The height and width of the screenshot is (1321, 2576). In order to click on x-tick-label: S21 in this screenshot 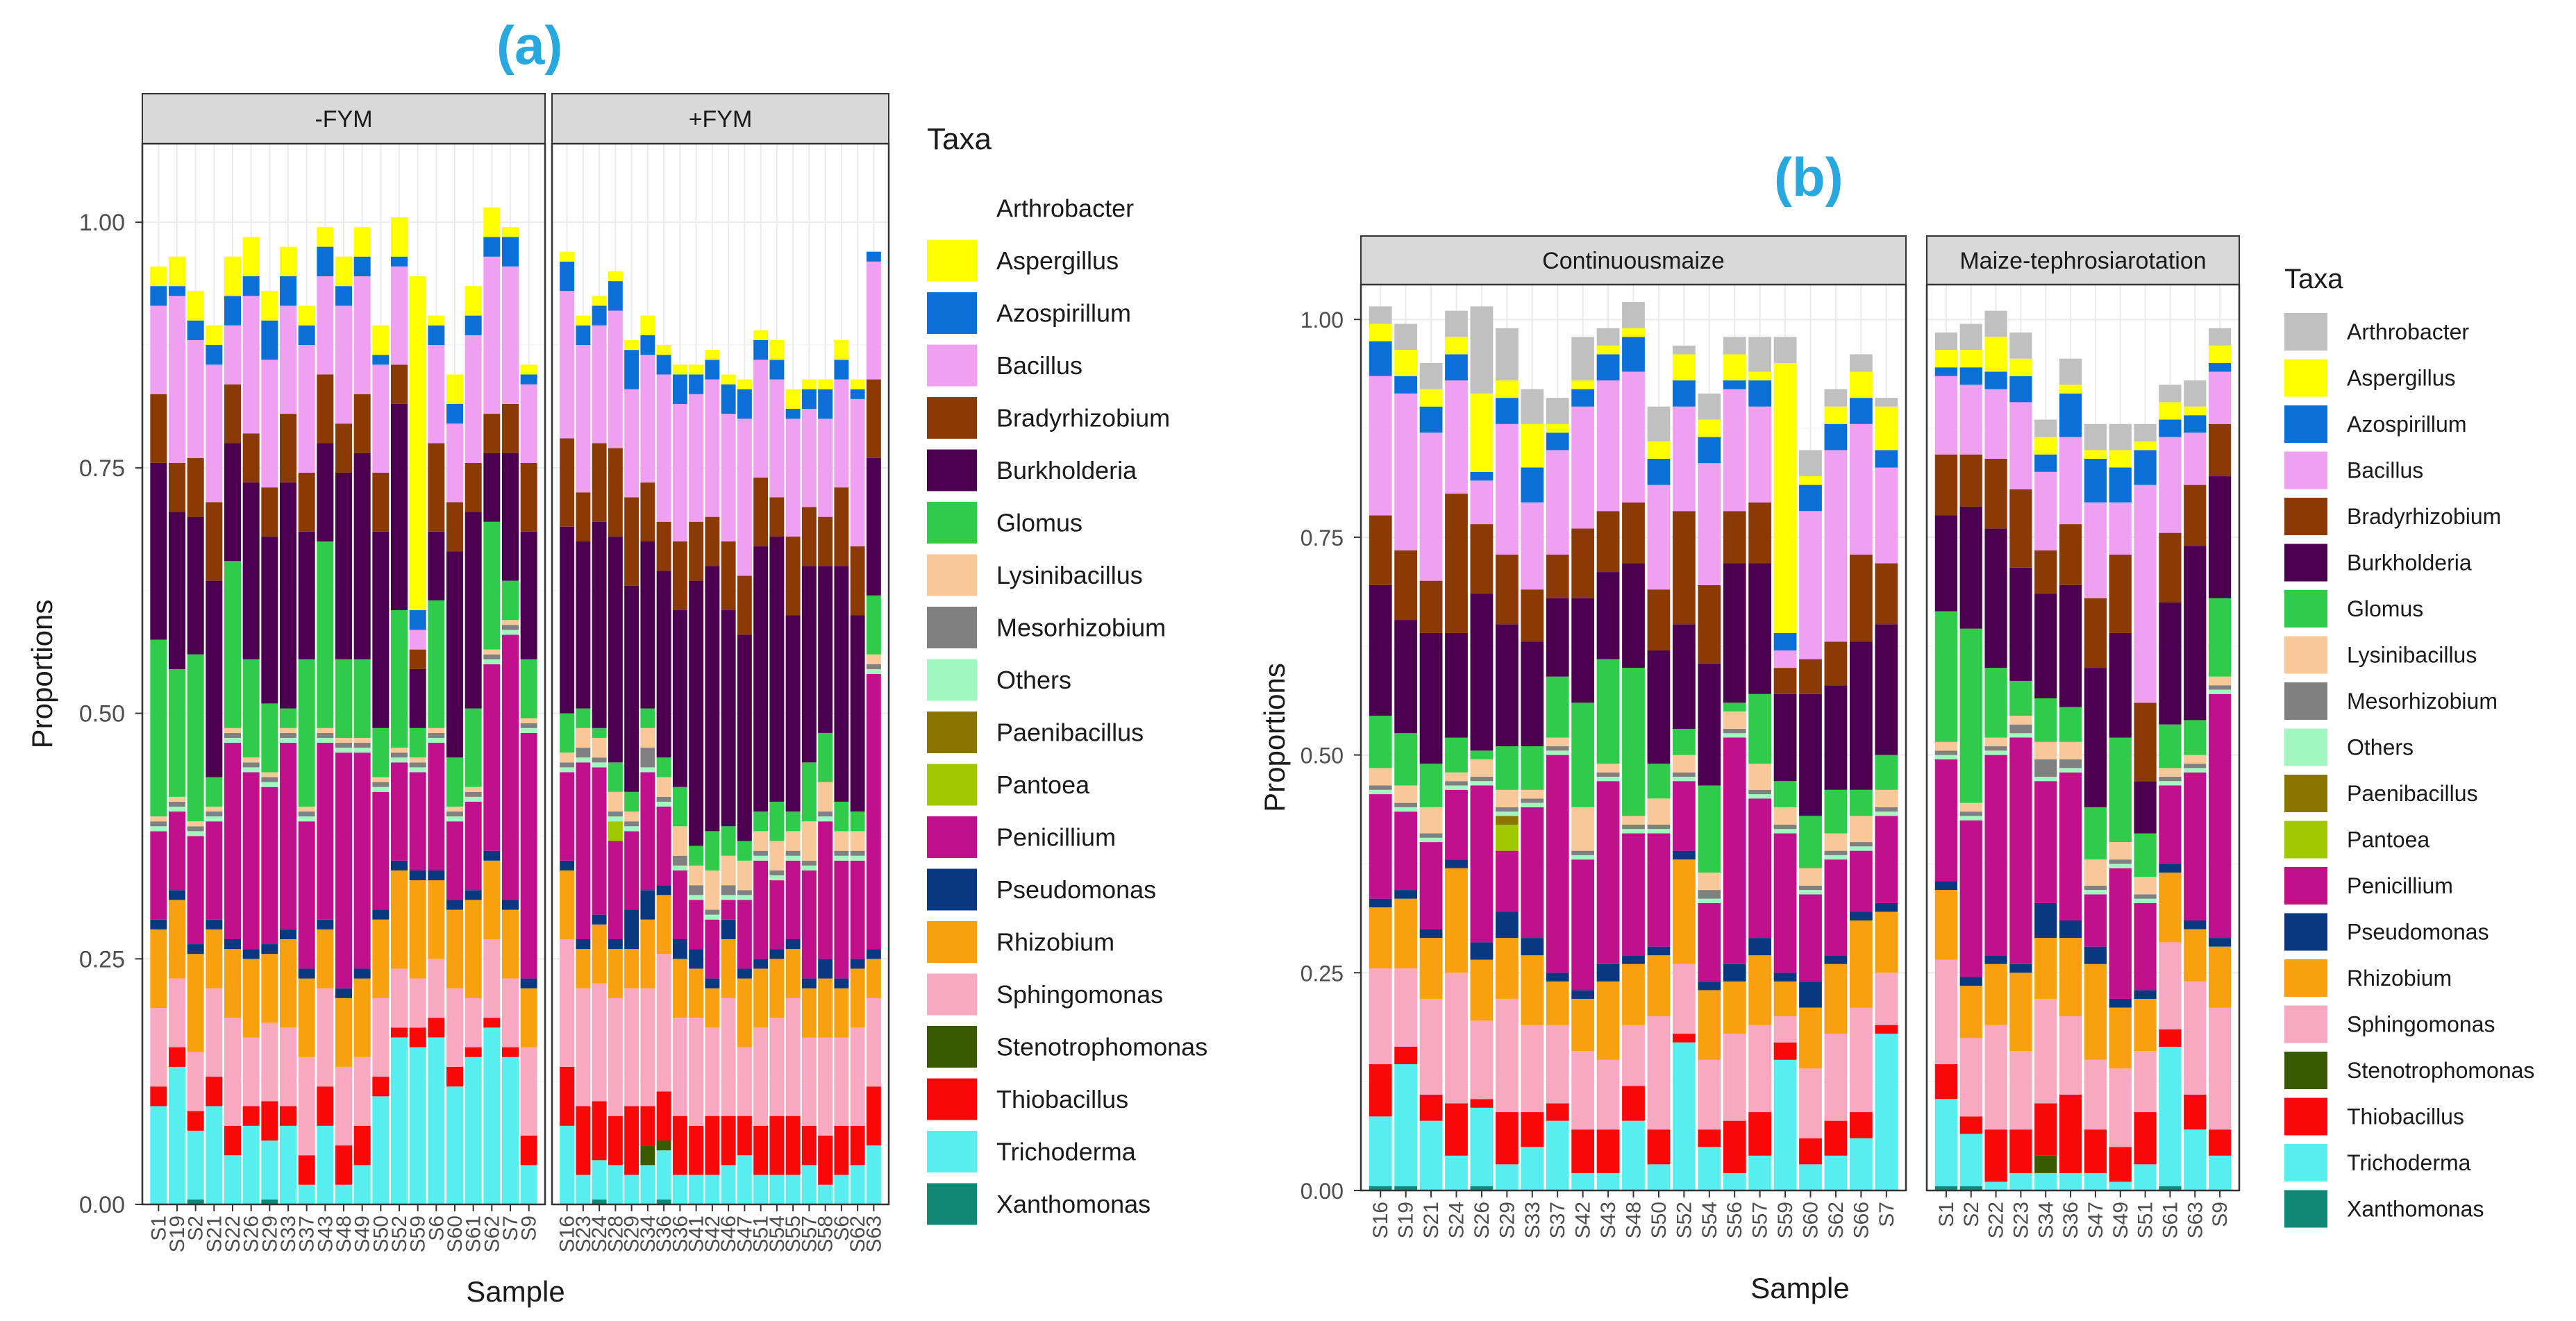, I will do `click(214, 1233)`.